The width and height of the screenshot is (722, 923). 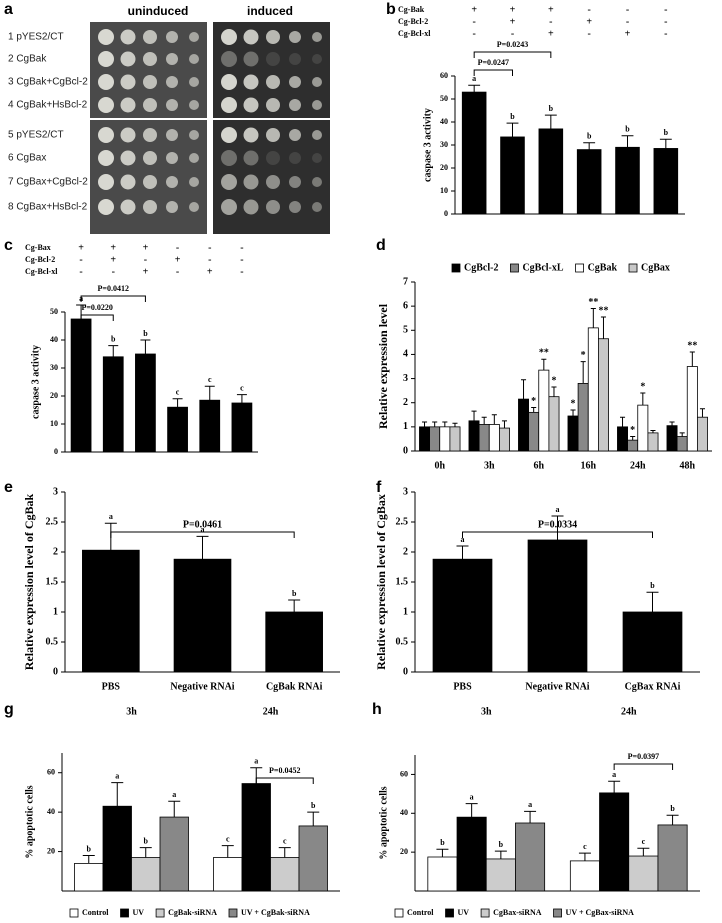 I want to click on panel-label: b, so click(x=391, y=9).